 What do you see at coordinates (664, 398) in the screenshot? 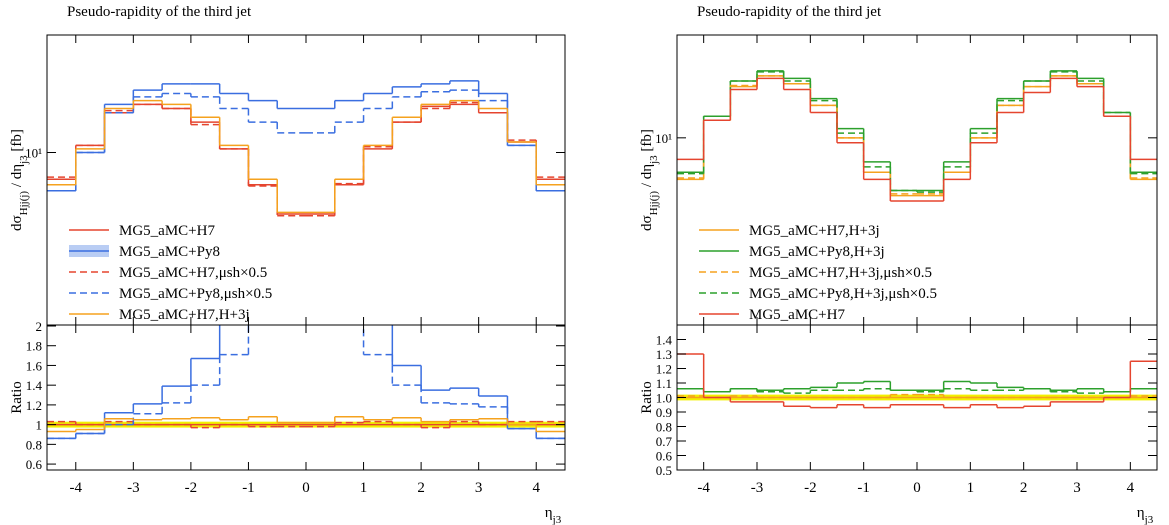
I see `y-tick-label: 1.0` at bounding box center [664, 398].